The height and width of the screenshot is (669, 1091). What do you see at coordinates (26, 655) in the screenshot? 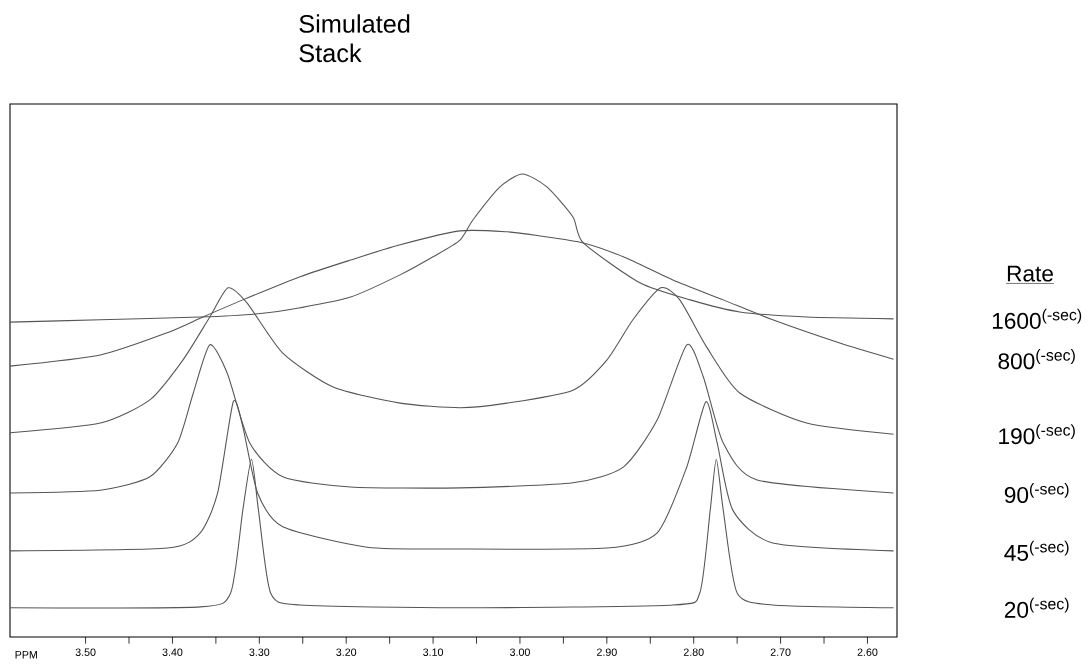
I see `x-axis-title: PPM` at bounding box center [26, 655].